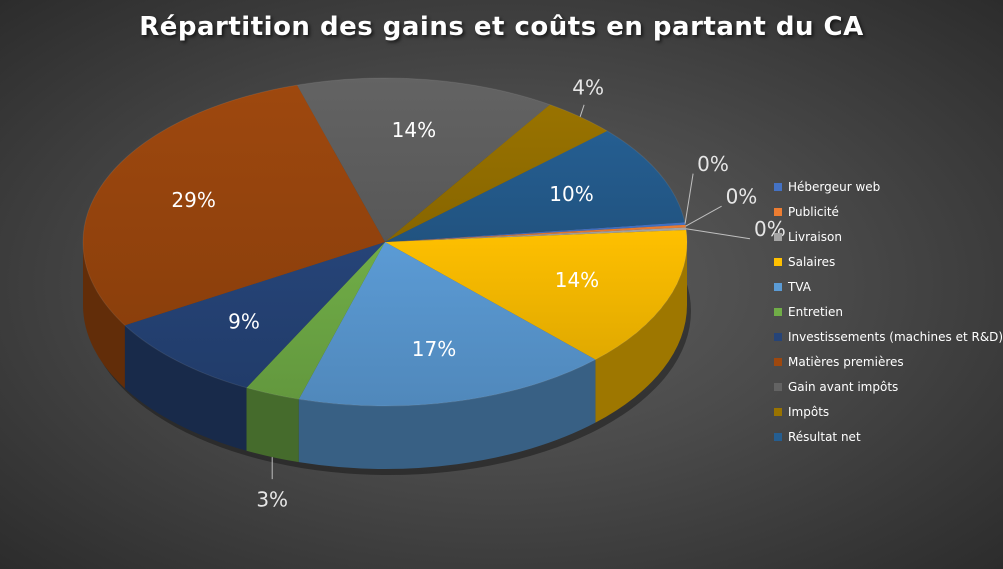 Image resolution: width=1003 pixels, height=569 pixels. Describe the element at coordinates (886, 411) in the screenshot. I see `legend-item: Impôts` at that location.